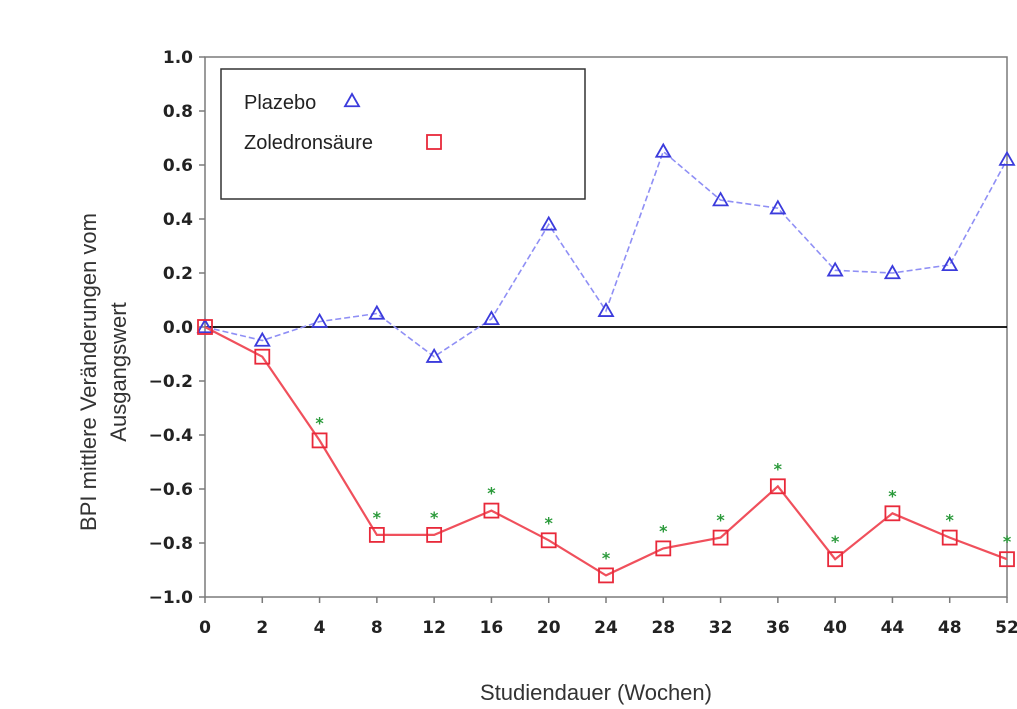 This screenshot has width=1017, height=709. I want to click on y-tick-label: 0.4, so click(178, 220).